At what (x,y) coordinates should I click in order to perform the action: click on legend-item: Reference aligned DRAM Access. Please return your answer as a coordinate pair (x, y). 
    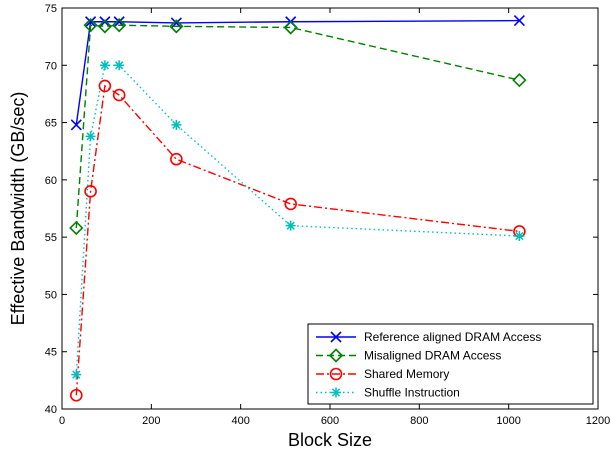
    Looking at the image, I should click on (428, 337).